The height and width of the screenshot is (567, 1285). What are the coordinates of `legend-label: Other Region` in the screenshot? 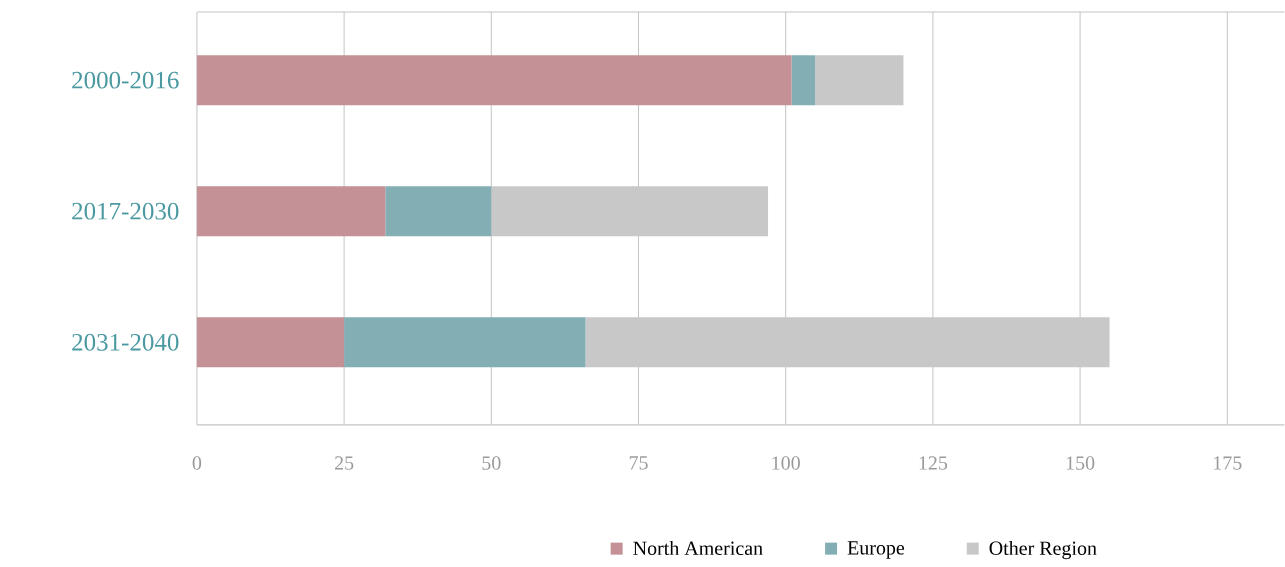 It's located at (1043, 550).